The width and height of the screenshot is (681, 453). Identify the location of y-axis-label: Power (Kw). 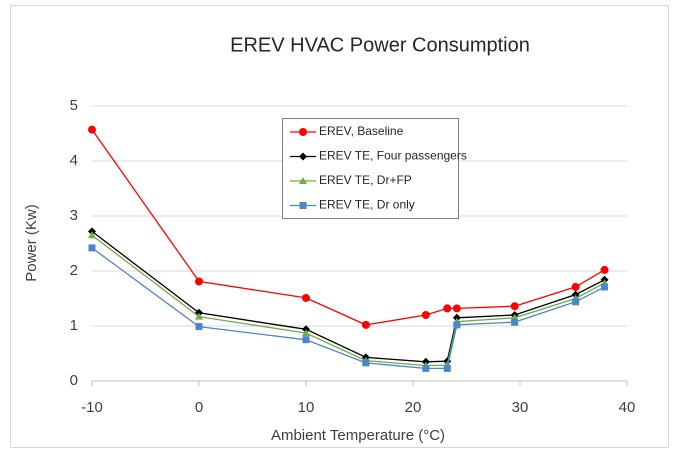
(31, 243).